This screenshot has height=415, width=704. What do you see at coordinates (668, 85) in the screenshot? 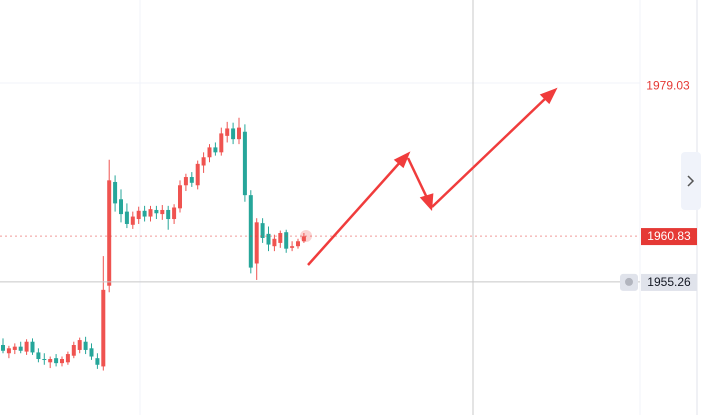
I see `price-label: 1979.03` at bounding box center [668, 85].